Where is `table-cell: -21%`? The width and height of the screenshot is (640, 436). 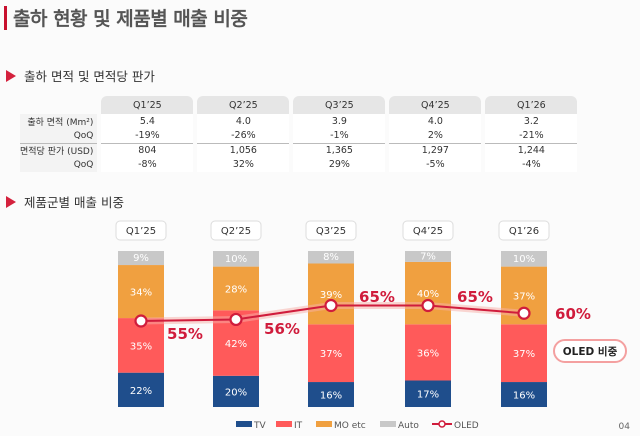 table-cell: -21% is located at coordinates (531, 135).